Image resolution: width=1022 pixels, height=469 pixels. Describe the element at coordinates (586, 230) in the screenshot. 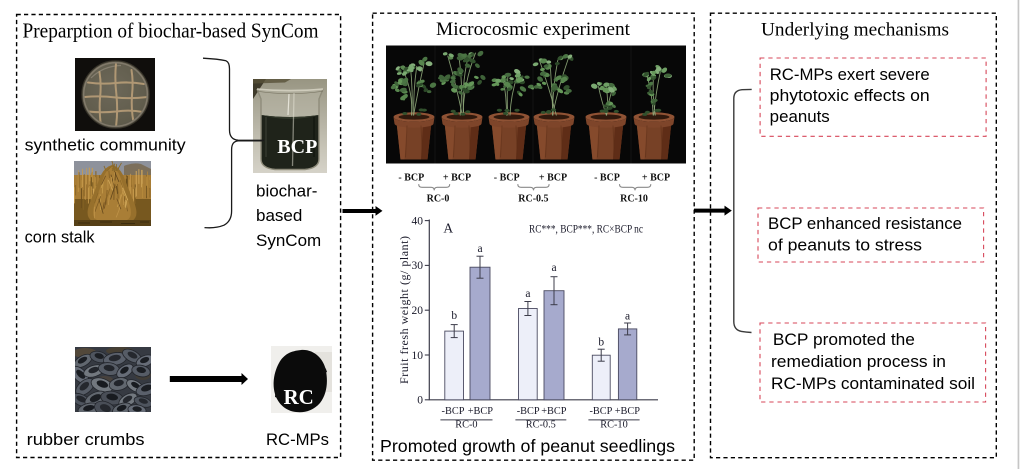

I see `svg-text: RC***, BCP***, RC×BCP nc` at that location.